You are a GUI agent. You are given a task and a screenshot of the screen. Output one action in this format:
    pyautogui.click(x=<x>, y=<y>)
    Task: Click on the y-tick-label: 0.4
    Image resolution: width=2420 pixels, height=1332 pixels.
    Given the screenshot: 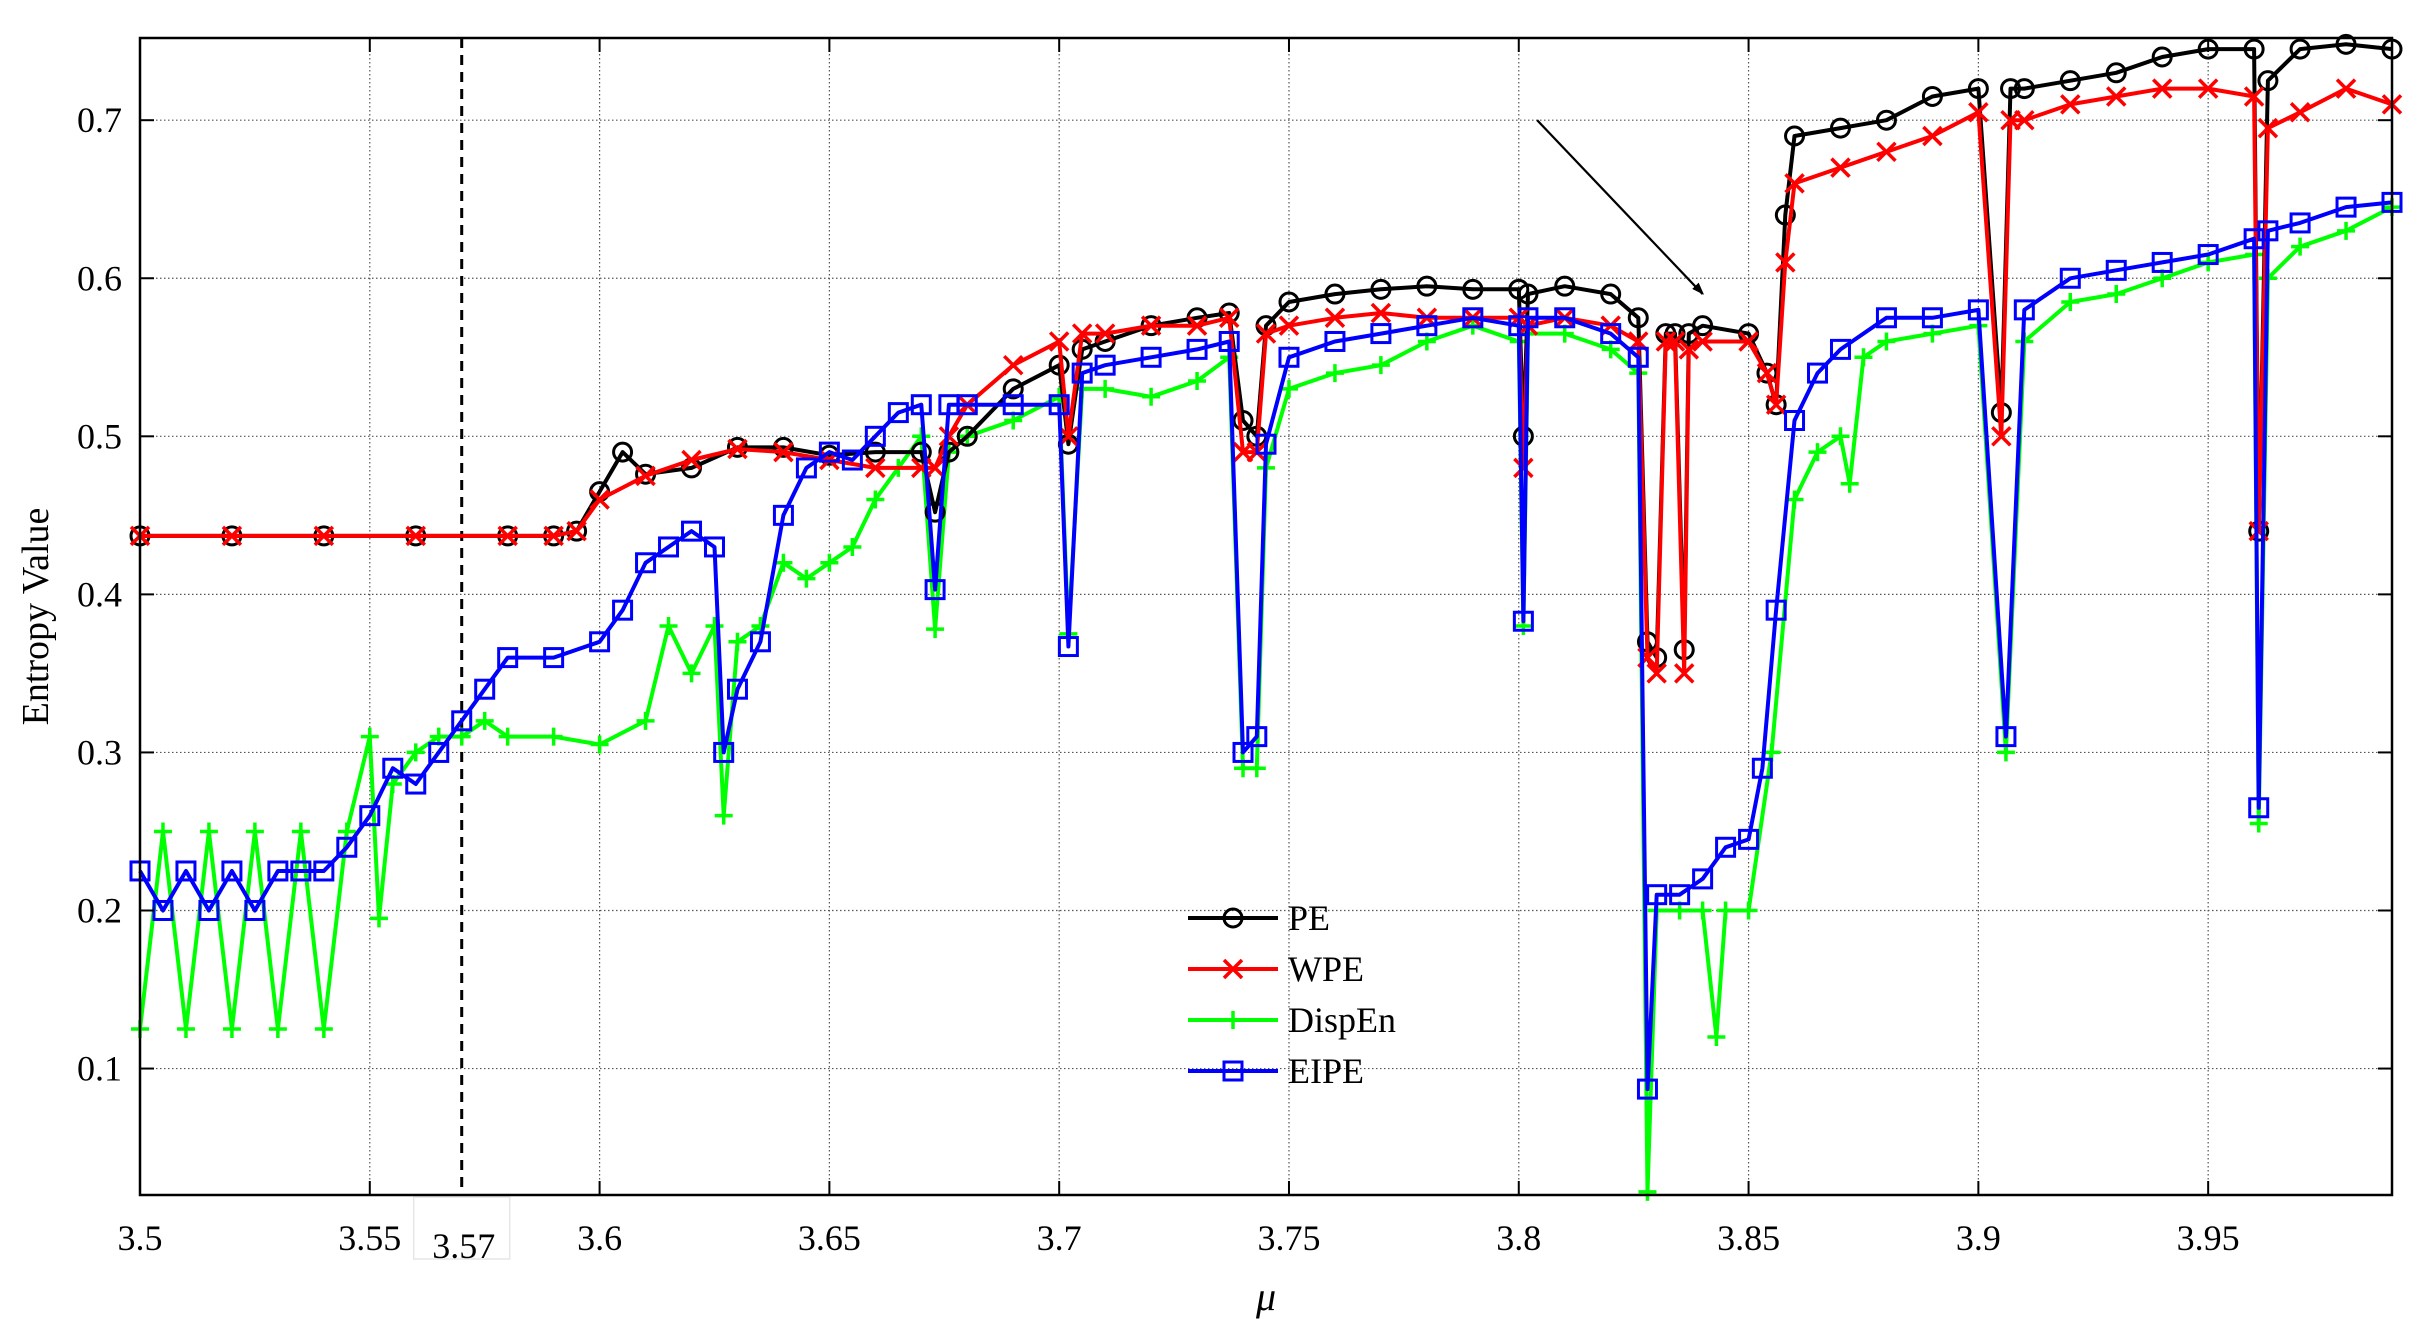 What is the action you would take?
    pyautogui.click(x=99, y=594)
    